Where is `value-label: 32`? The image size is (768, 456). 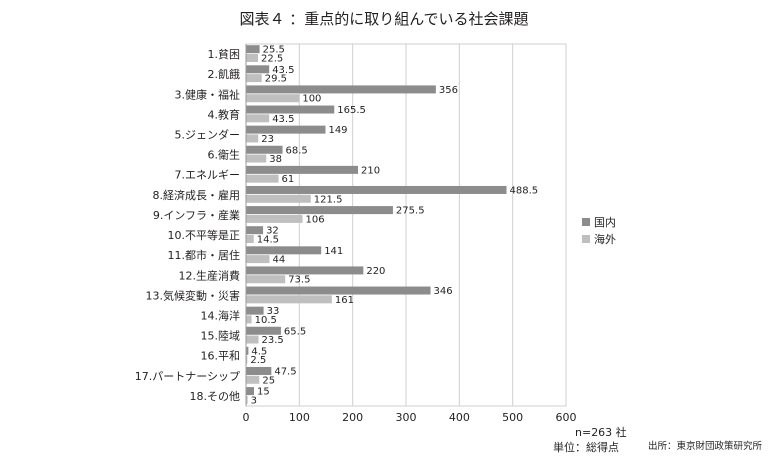 value-label: 32 is located at coordinates (272, 231).